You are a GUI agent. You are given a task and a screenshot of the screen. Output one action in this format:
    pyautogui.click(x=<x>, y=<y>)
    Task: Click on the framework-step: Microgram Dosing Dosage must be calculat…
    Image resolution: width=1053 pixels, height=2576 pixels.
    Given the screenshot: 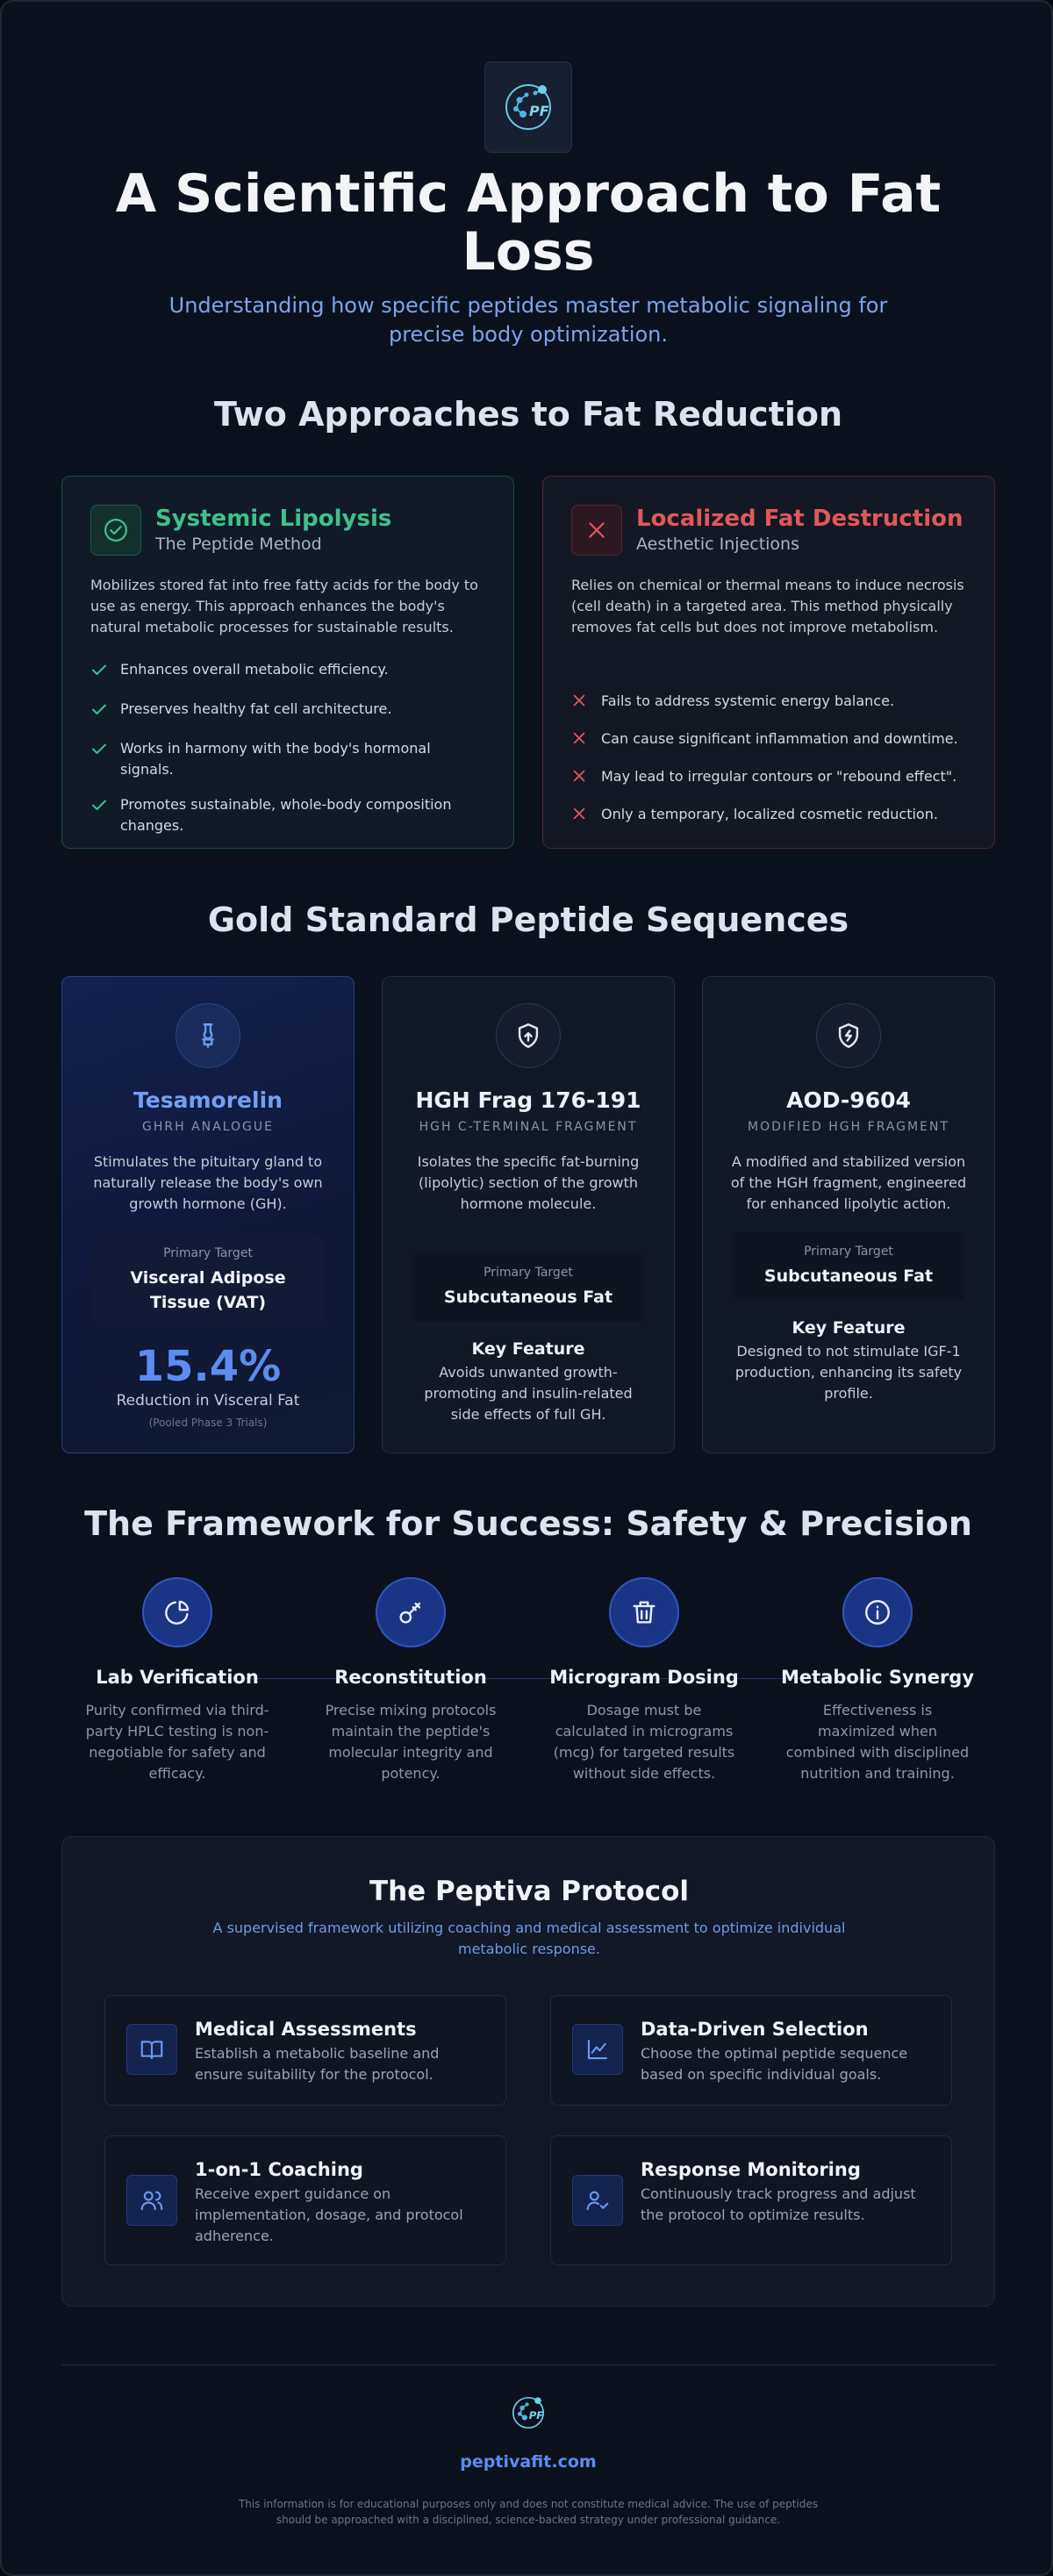 What is the action you would take?
    pyautogui.click(x=644, y=1680)
    